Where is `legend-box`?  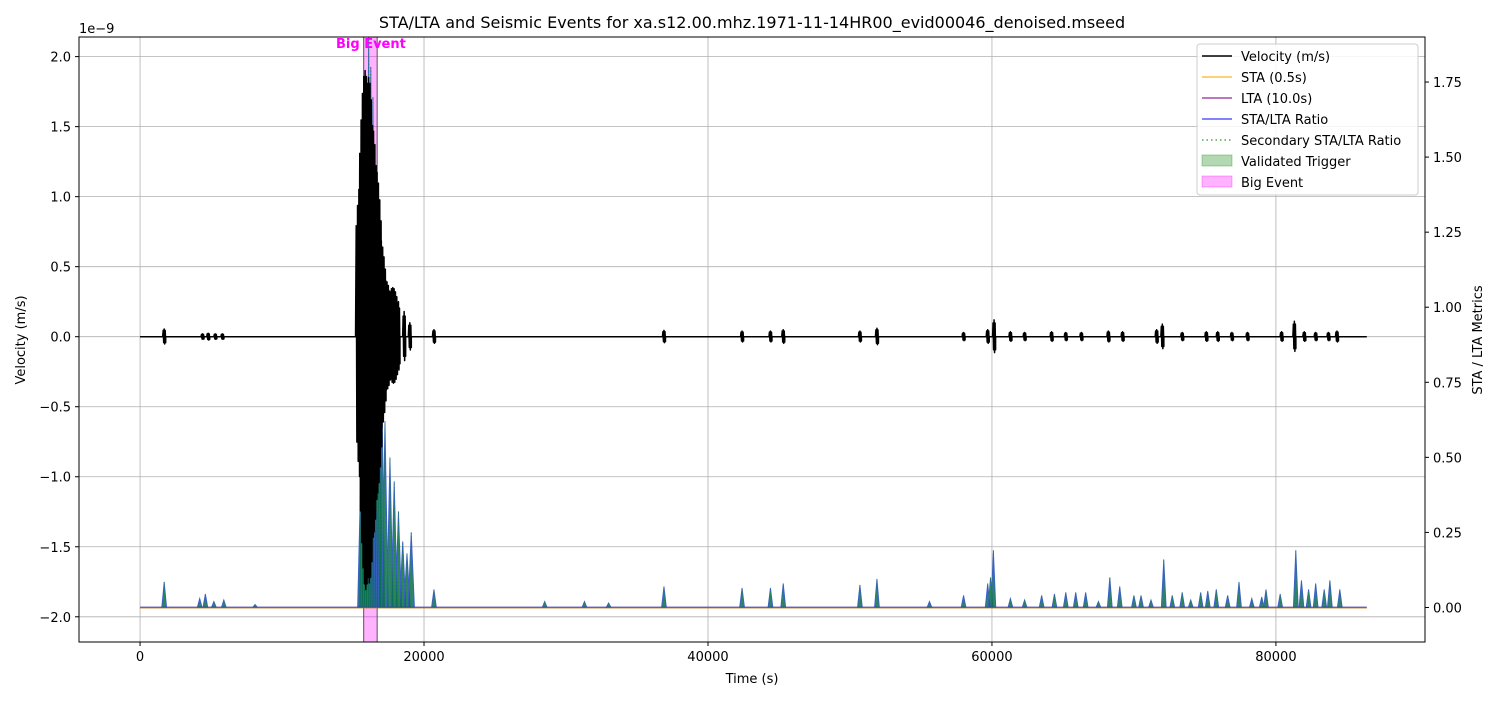
legend-box is located at coordinates (1307, 119).